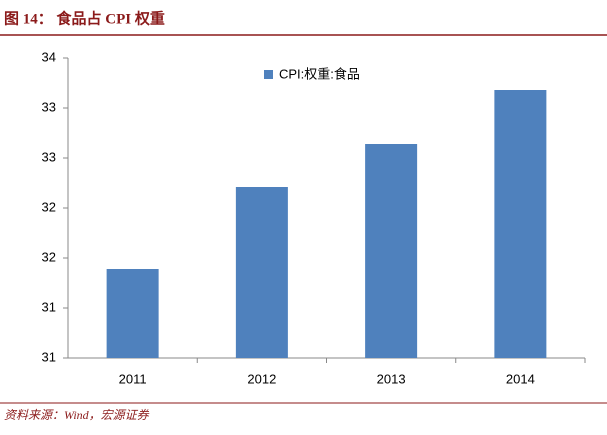  Describe the element at coordinates (268, 74) in the screenshot. I see `legend-swatch` at that location.